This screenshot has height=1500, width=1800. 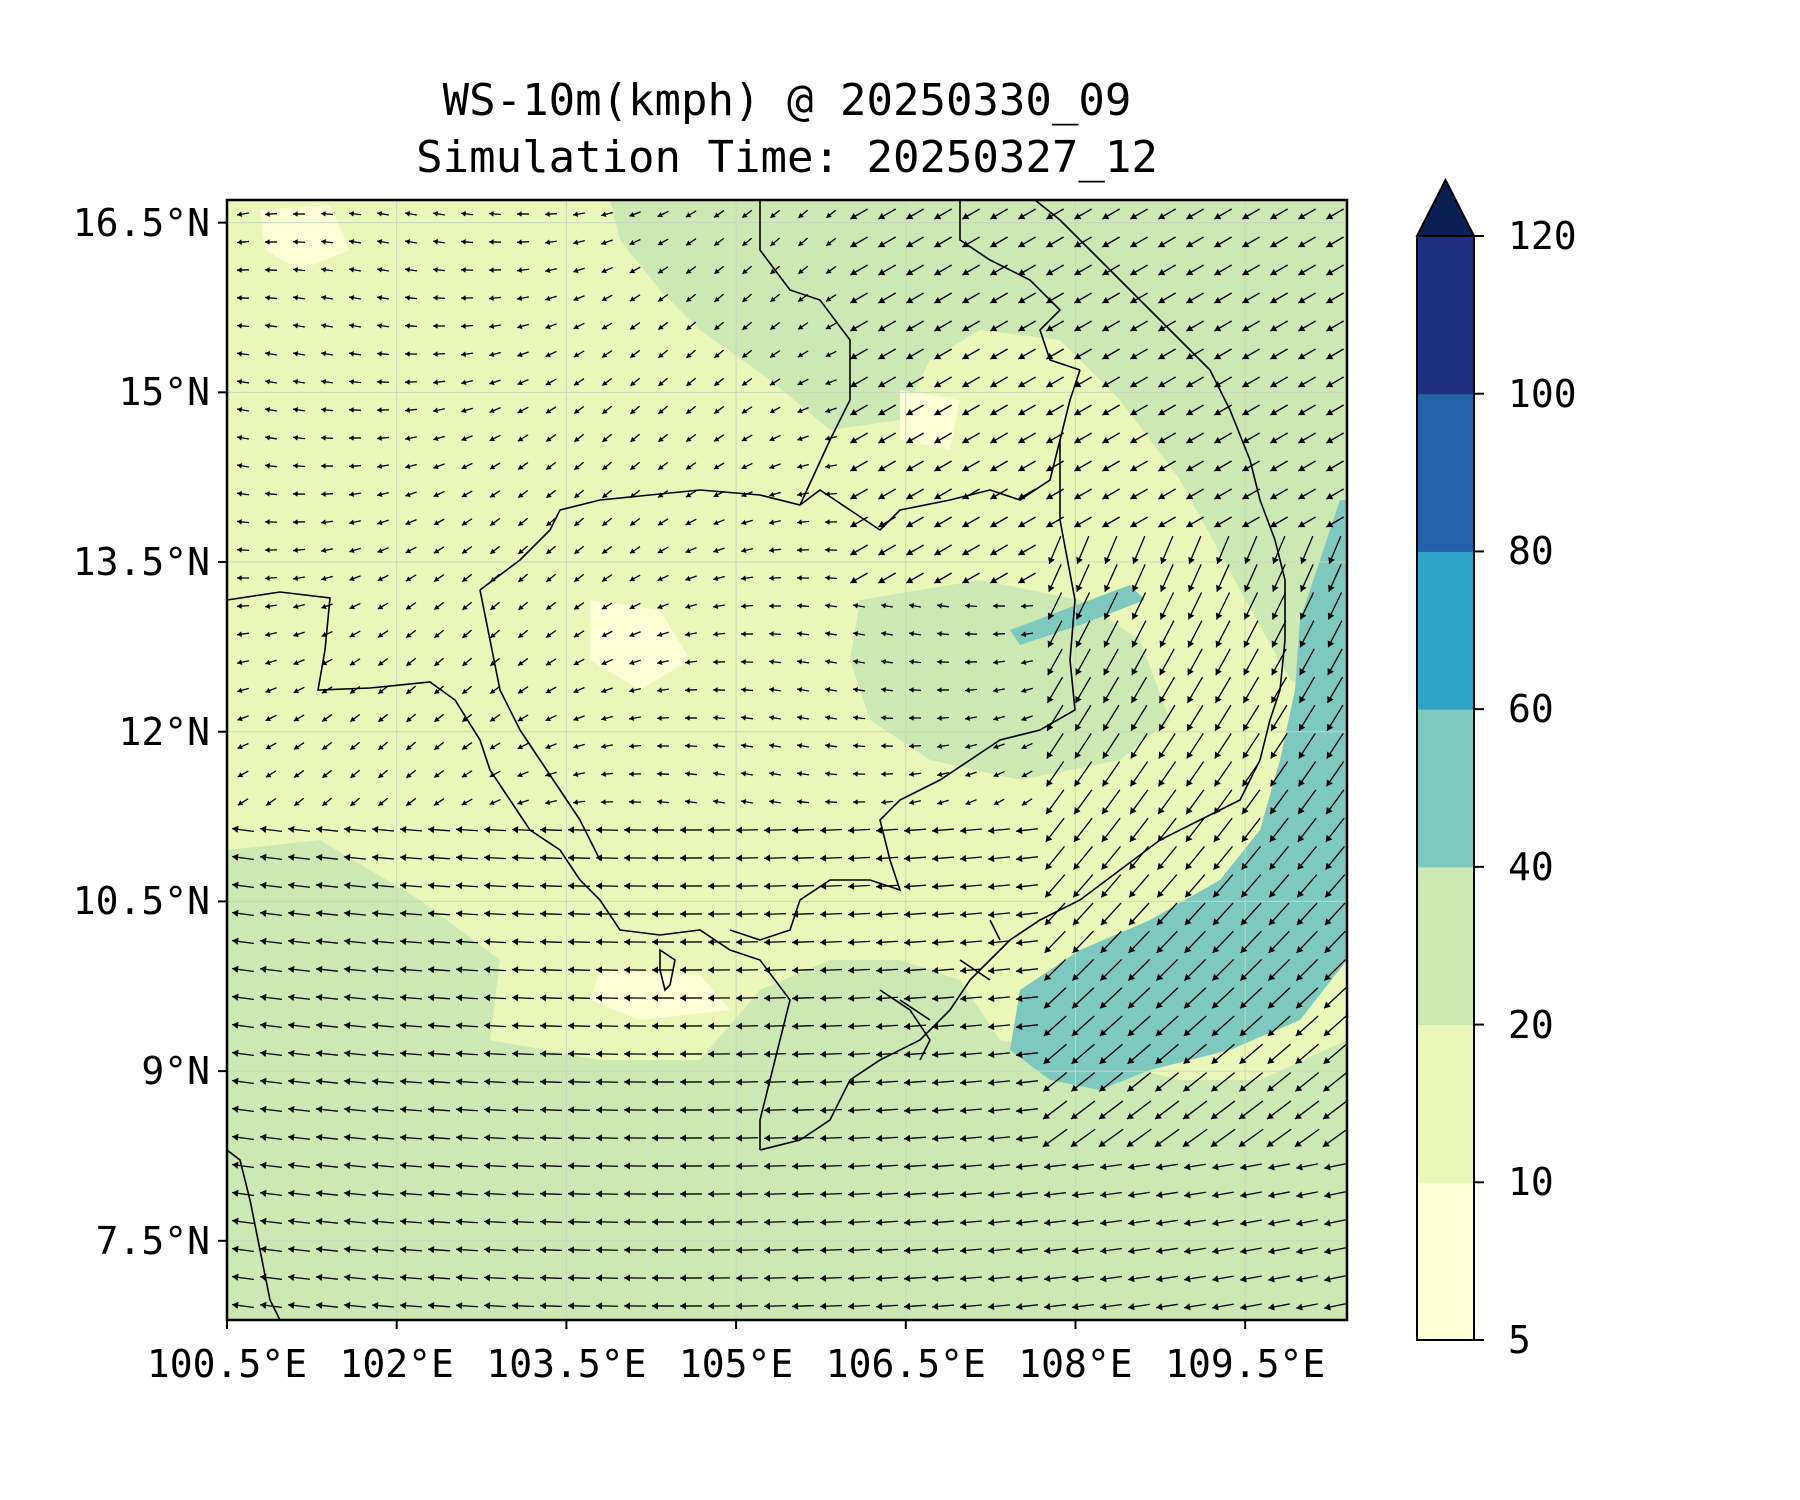 I want to click on latitude-ticks, so click(x=222, y=731).